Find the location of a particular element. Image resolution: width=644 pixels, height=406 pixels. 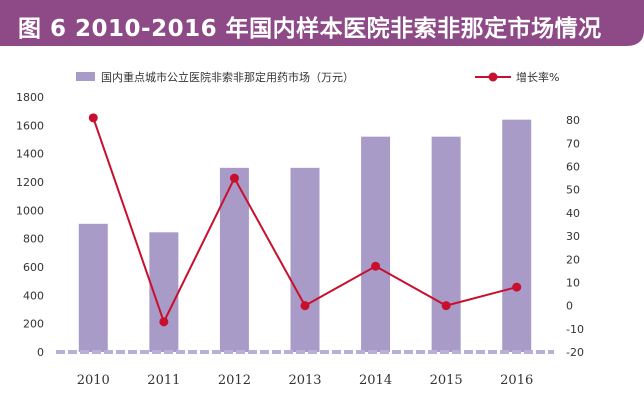

y-left-tick-label: 200 is located at coordinates (33, 324).